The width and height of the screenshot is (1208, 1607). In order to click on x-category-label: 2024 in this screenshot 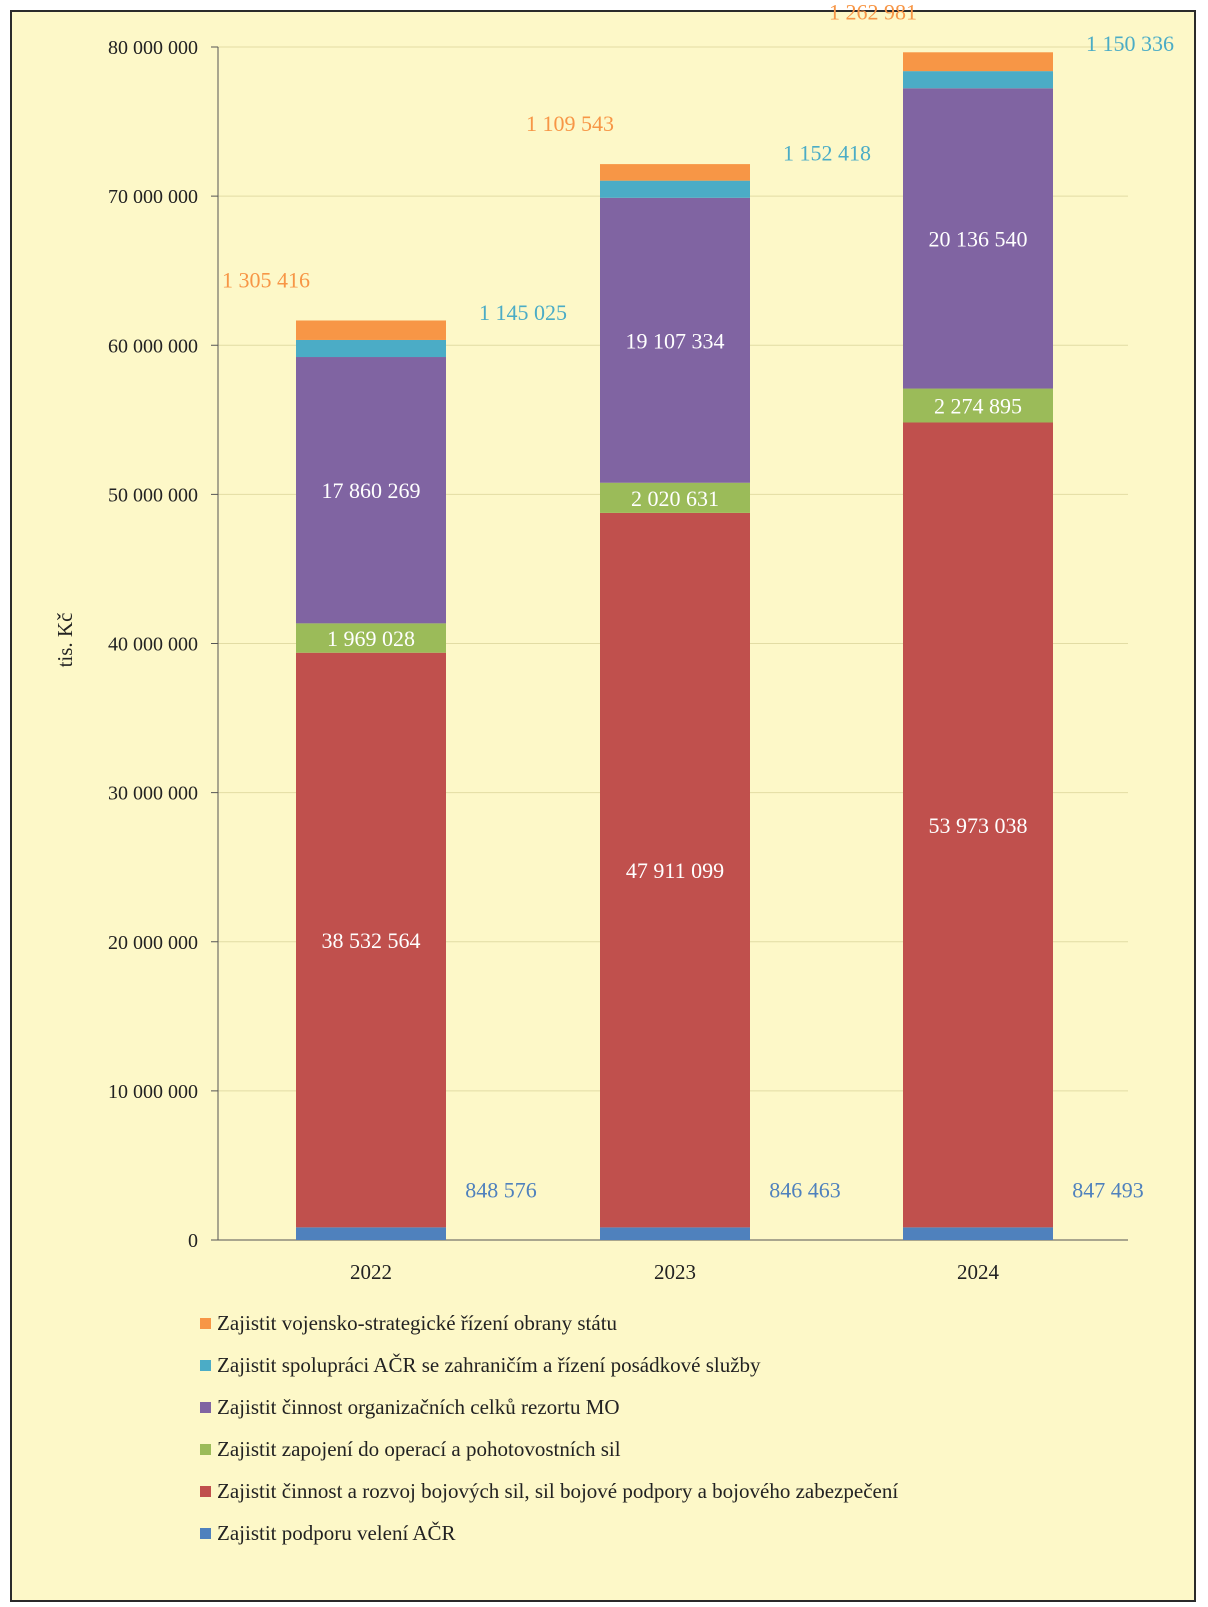, I will do `click(978, 1272)`.